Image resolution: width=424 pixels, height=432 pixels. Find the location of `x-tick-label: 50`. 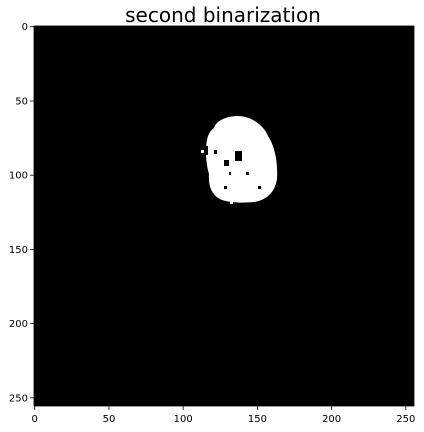

x-tick-label: 50 is located at coordinates (109, 419).